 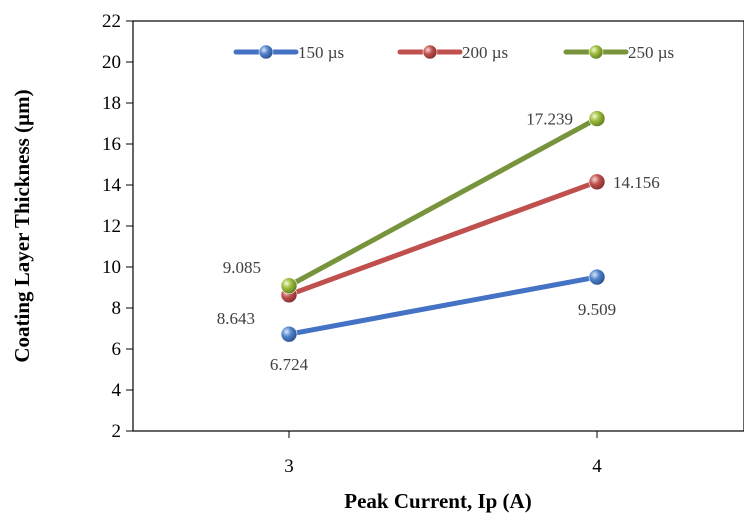 I want to click on y-tick-label: 6, so click(x=117, y=349).